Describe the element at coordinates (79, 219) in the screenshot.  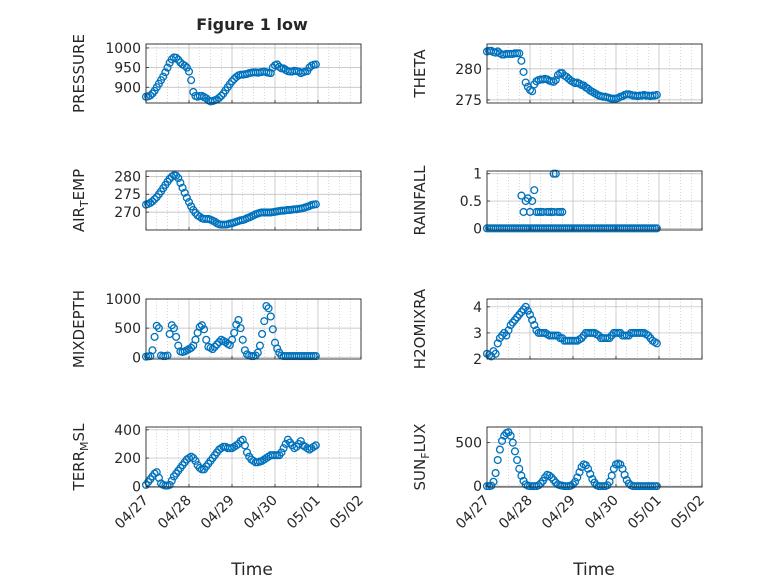
I see `y-axis-label-part: AIR` at that location.